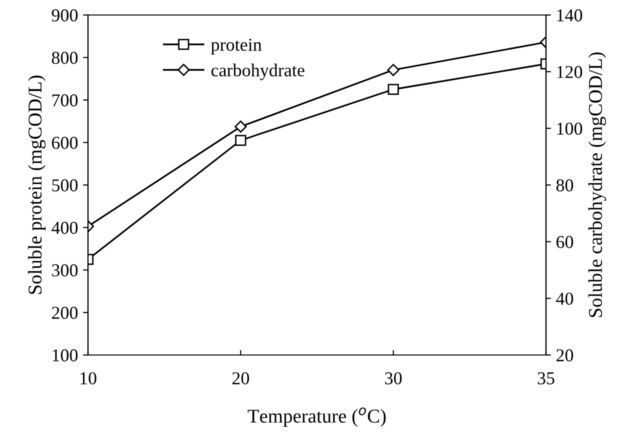 This screenshot has width=617, height=432. Describe the element at coordinates (88, 378) in the screenshot. I see `x-tick-label: 10` at that location.